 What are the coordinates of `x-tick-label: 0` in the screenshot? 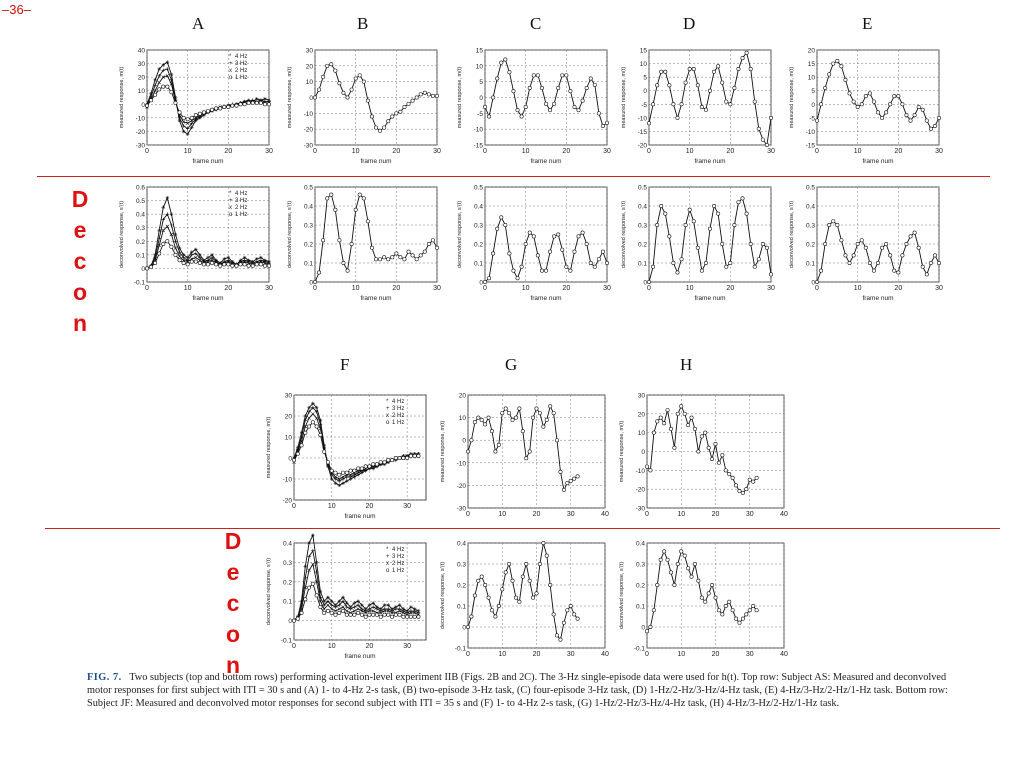 It's located at (315, 151).